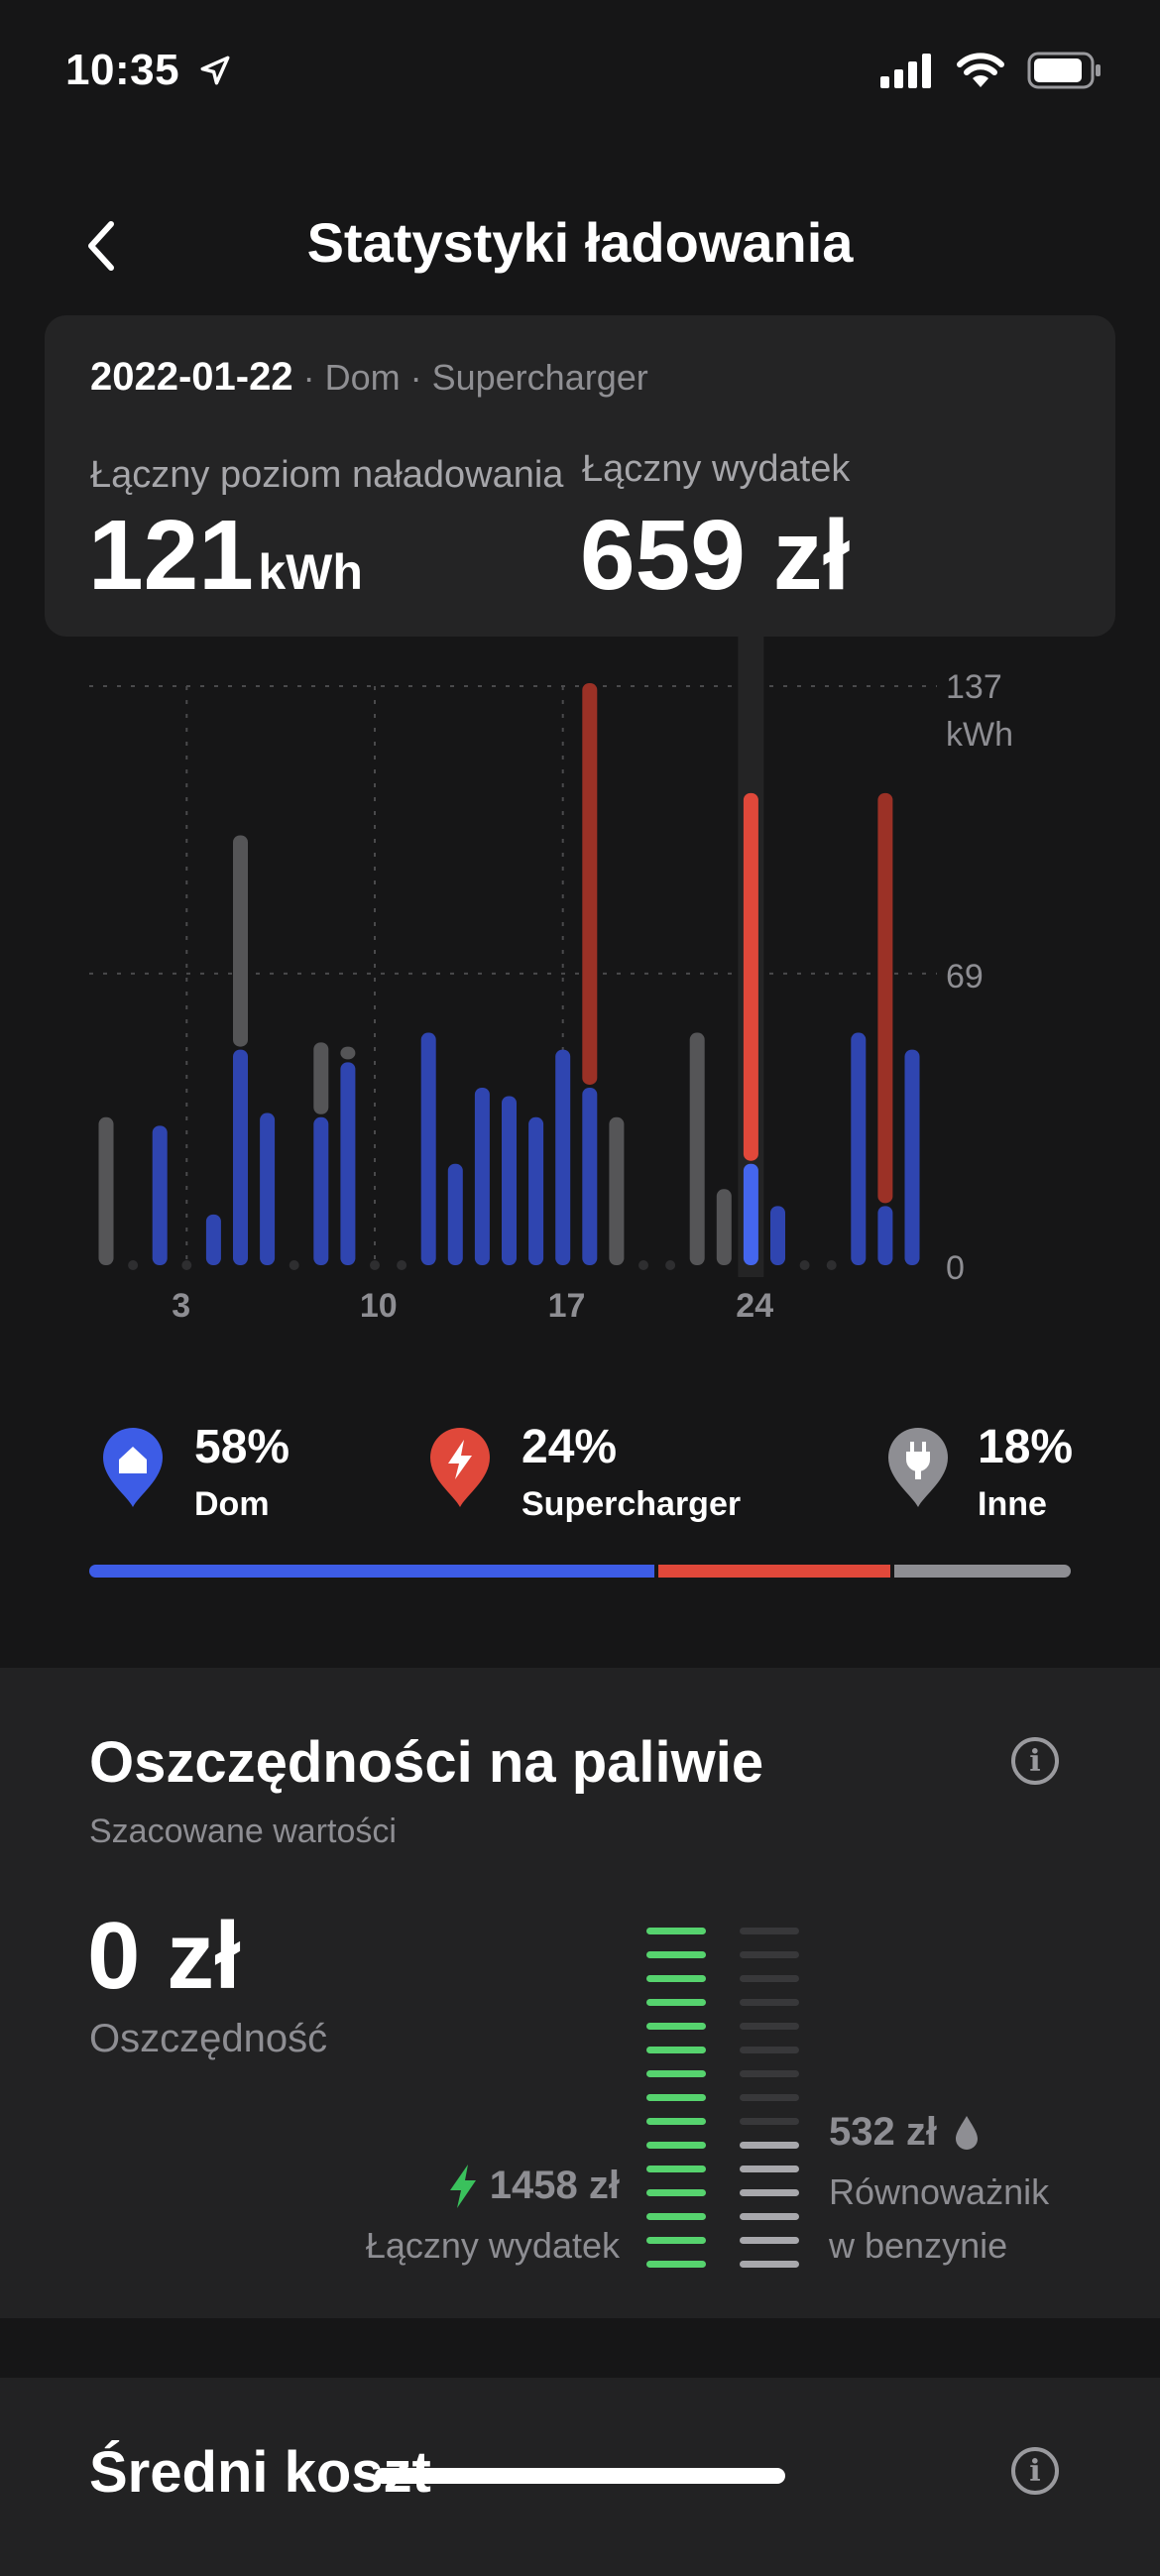  Describe the element at coordinates (101, 246) in the screenshot. I see `back-chevron-icon` at that location.